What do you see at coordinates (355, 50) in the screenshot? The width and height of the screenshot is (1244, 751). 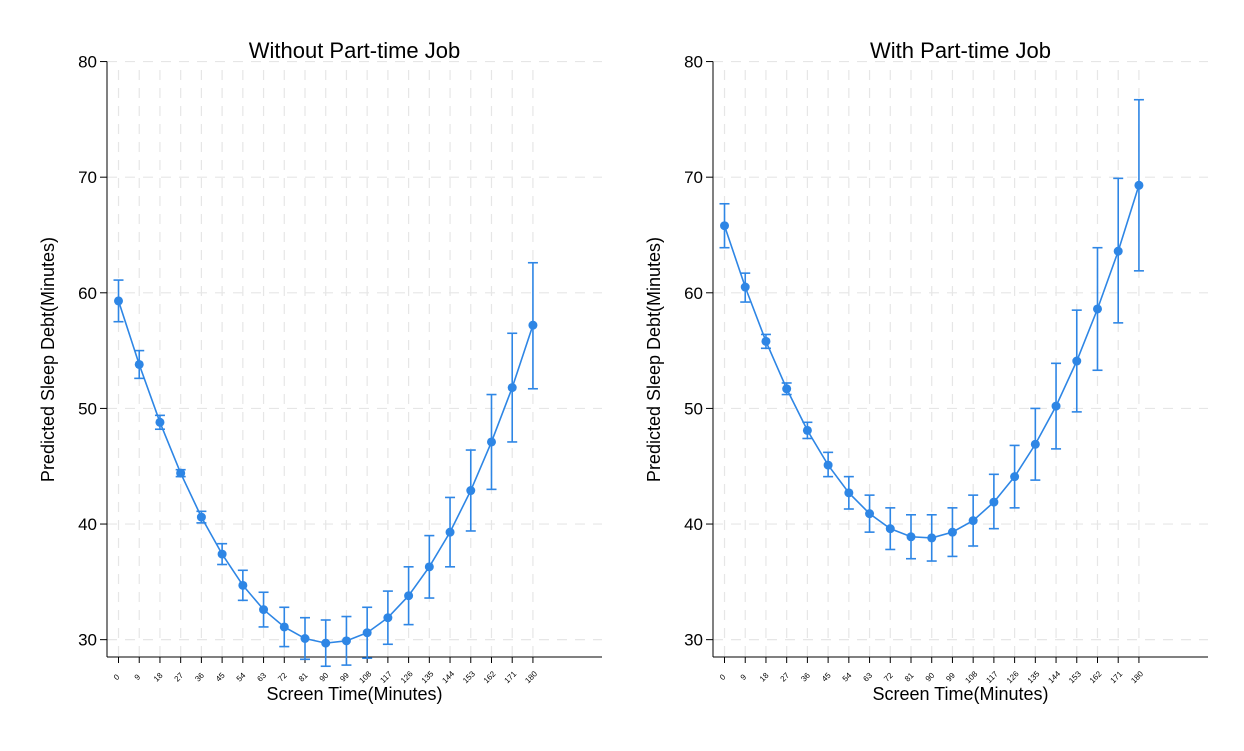 I see `chart-title: Without Part-time Job` at bounding box center [355, 50].